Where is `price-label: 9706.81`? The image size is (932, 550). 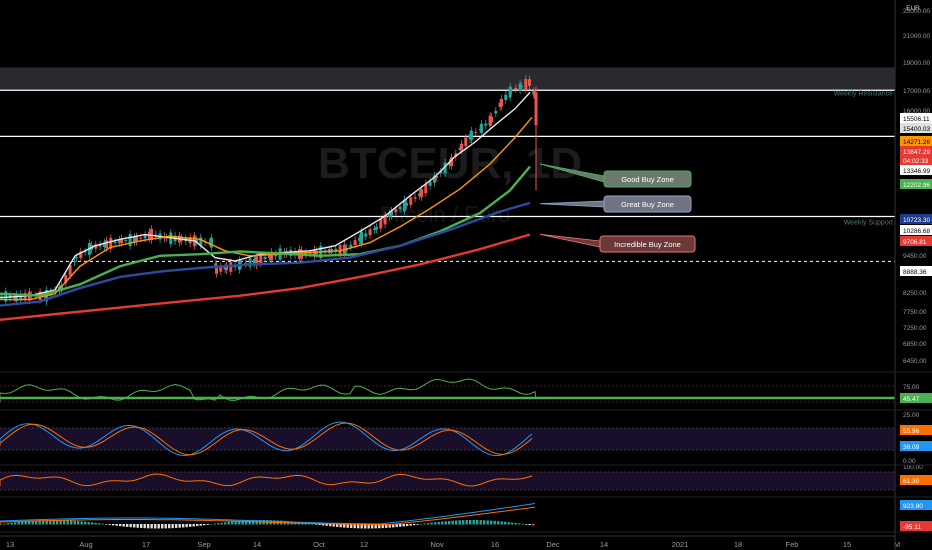 price-label: 9706.81 is located at coordinates (915, 242).